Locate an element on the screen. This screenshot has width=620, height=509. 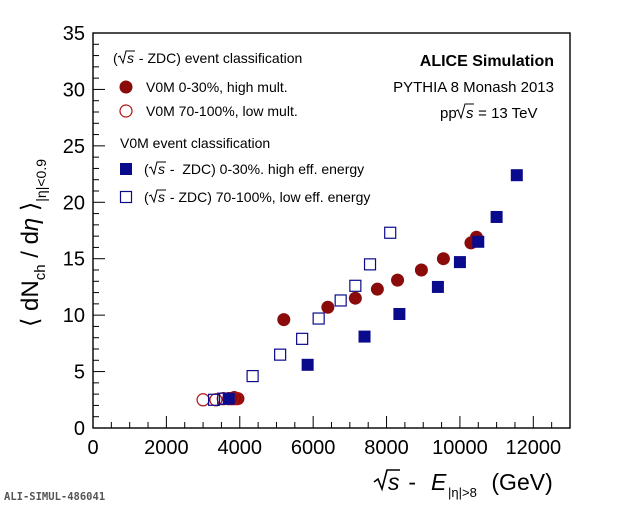
y-label-text: ⟨ dNch / dη ⟩|η|<0.9 is located at coordinates (33, 243).